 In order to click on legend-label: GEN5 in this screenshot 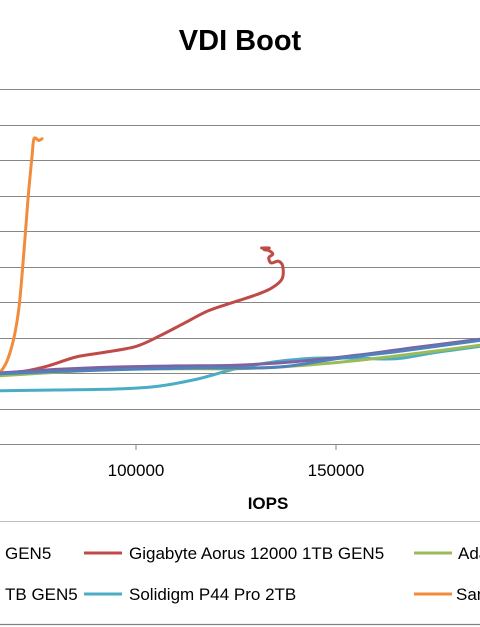, I will do `click(28, 553)`.